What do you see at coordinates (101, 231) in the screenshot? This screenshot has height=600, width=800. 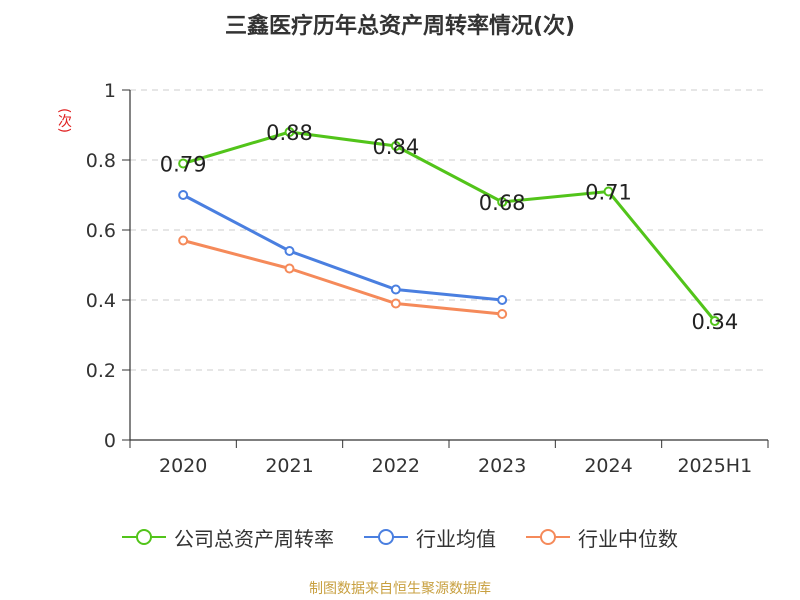 I see `y-tick-label: 0.6` at bounding box center [101, 231].